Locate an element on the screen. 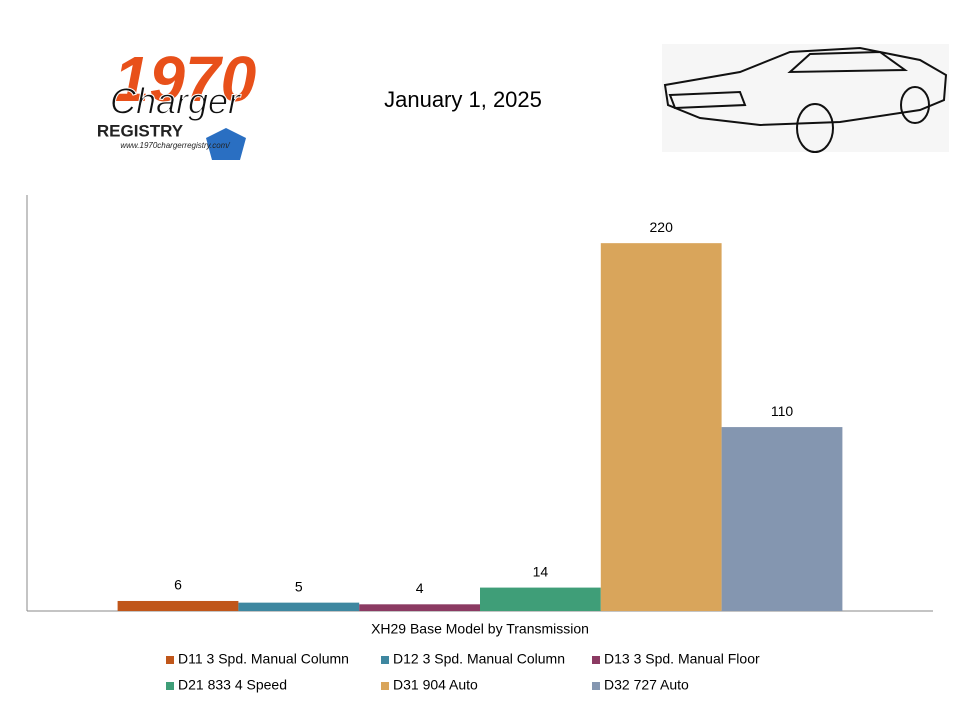 This screenshot has height=720, width=960. value-label: 6 is located at coordinates (178, 585).